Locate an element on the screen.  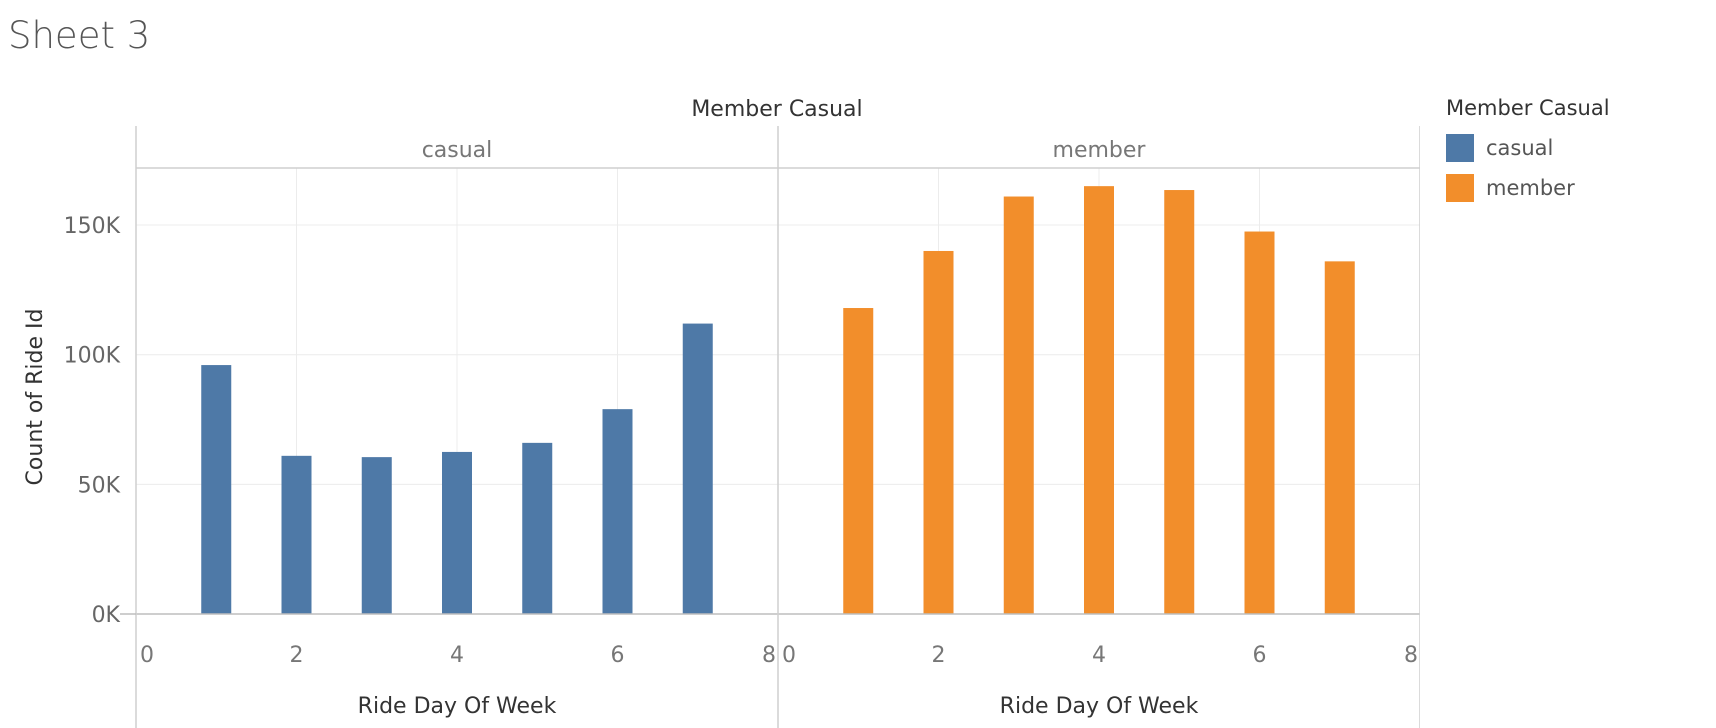
y-axis-title: Count of Ride Id is located at coordinates (35, 397).